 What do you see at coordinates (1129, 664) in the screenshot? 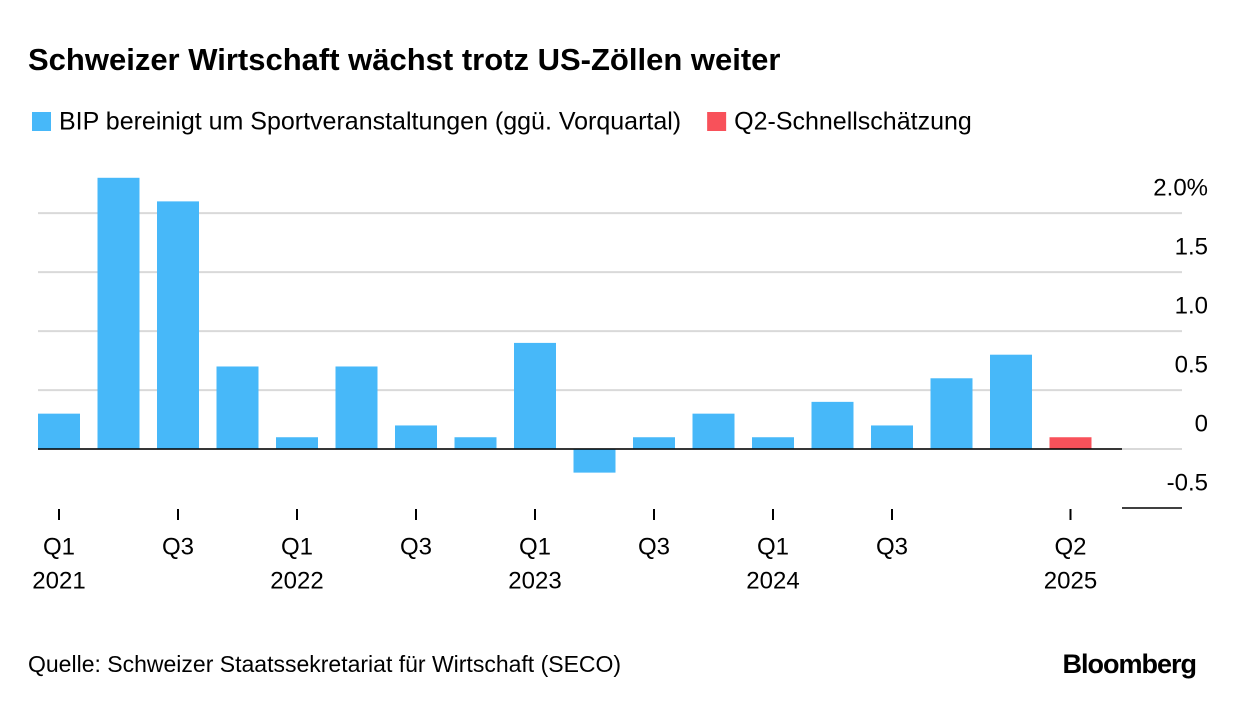
I see `brand-logo: Bloomberg` at bounding box center [1129, 664].